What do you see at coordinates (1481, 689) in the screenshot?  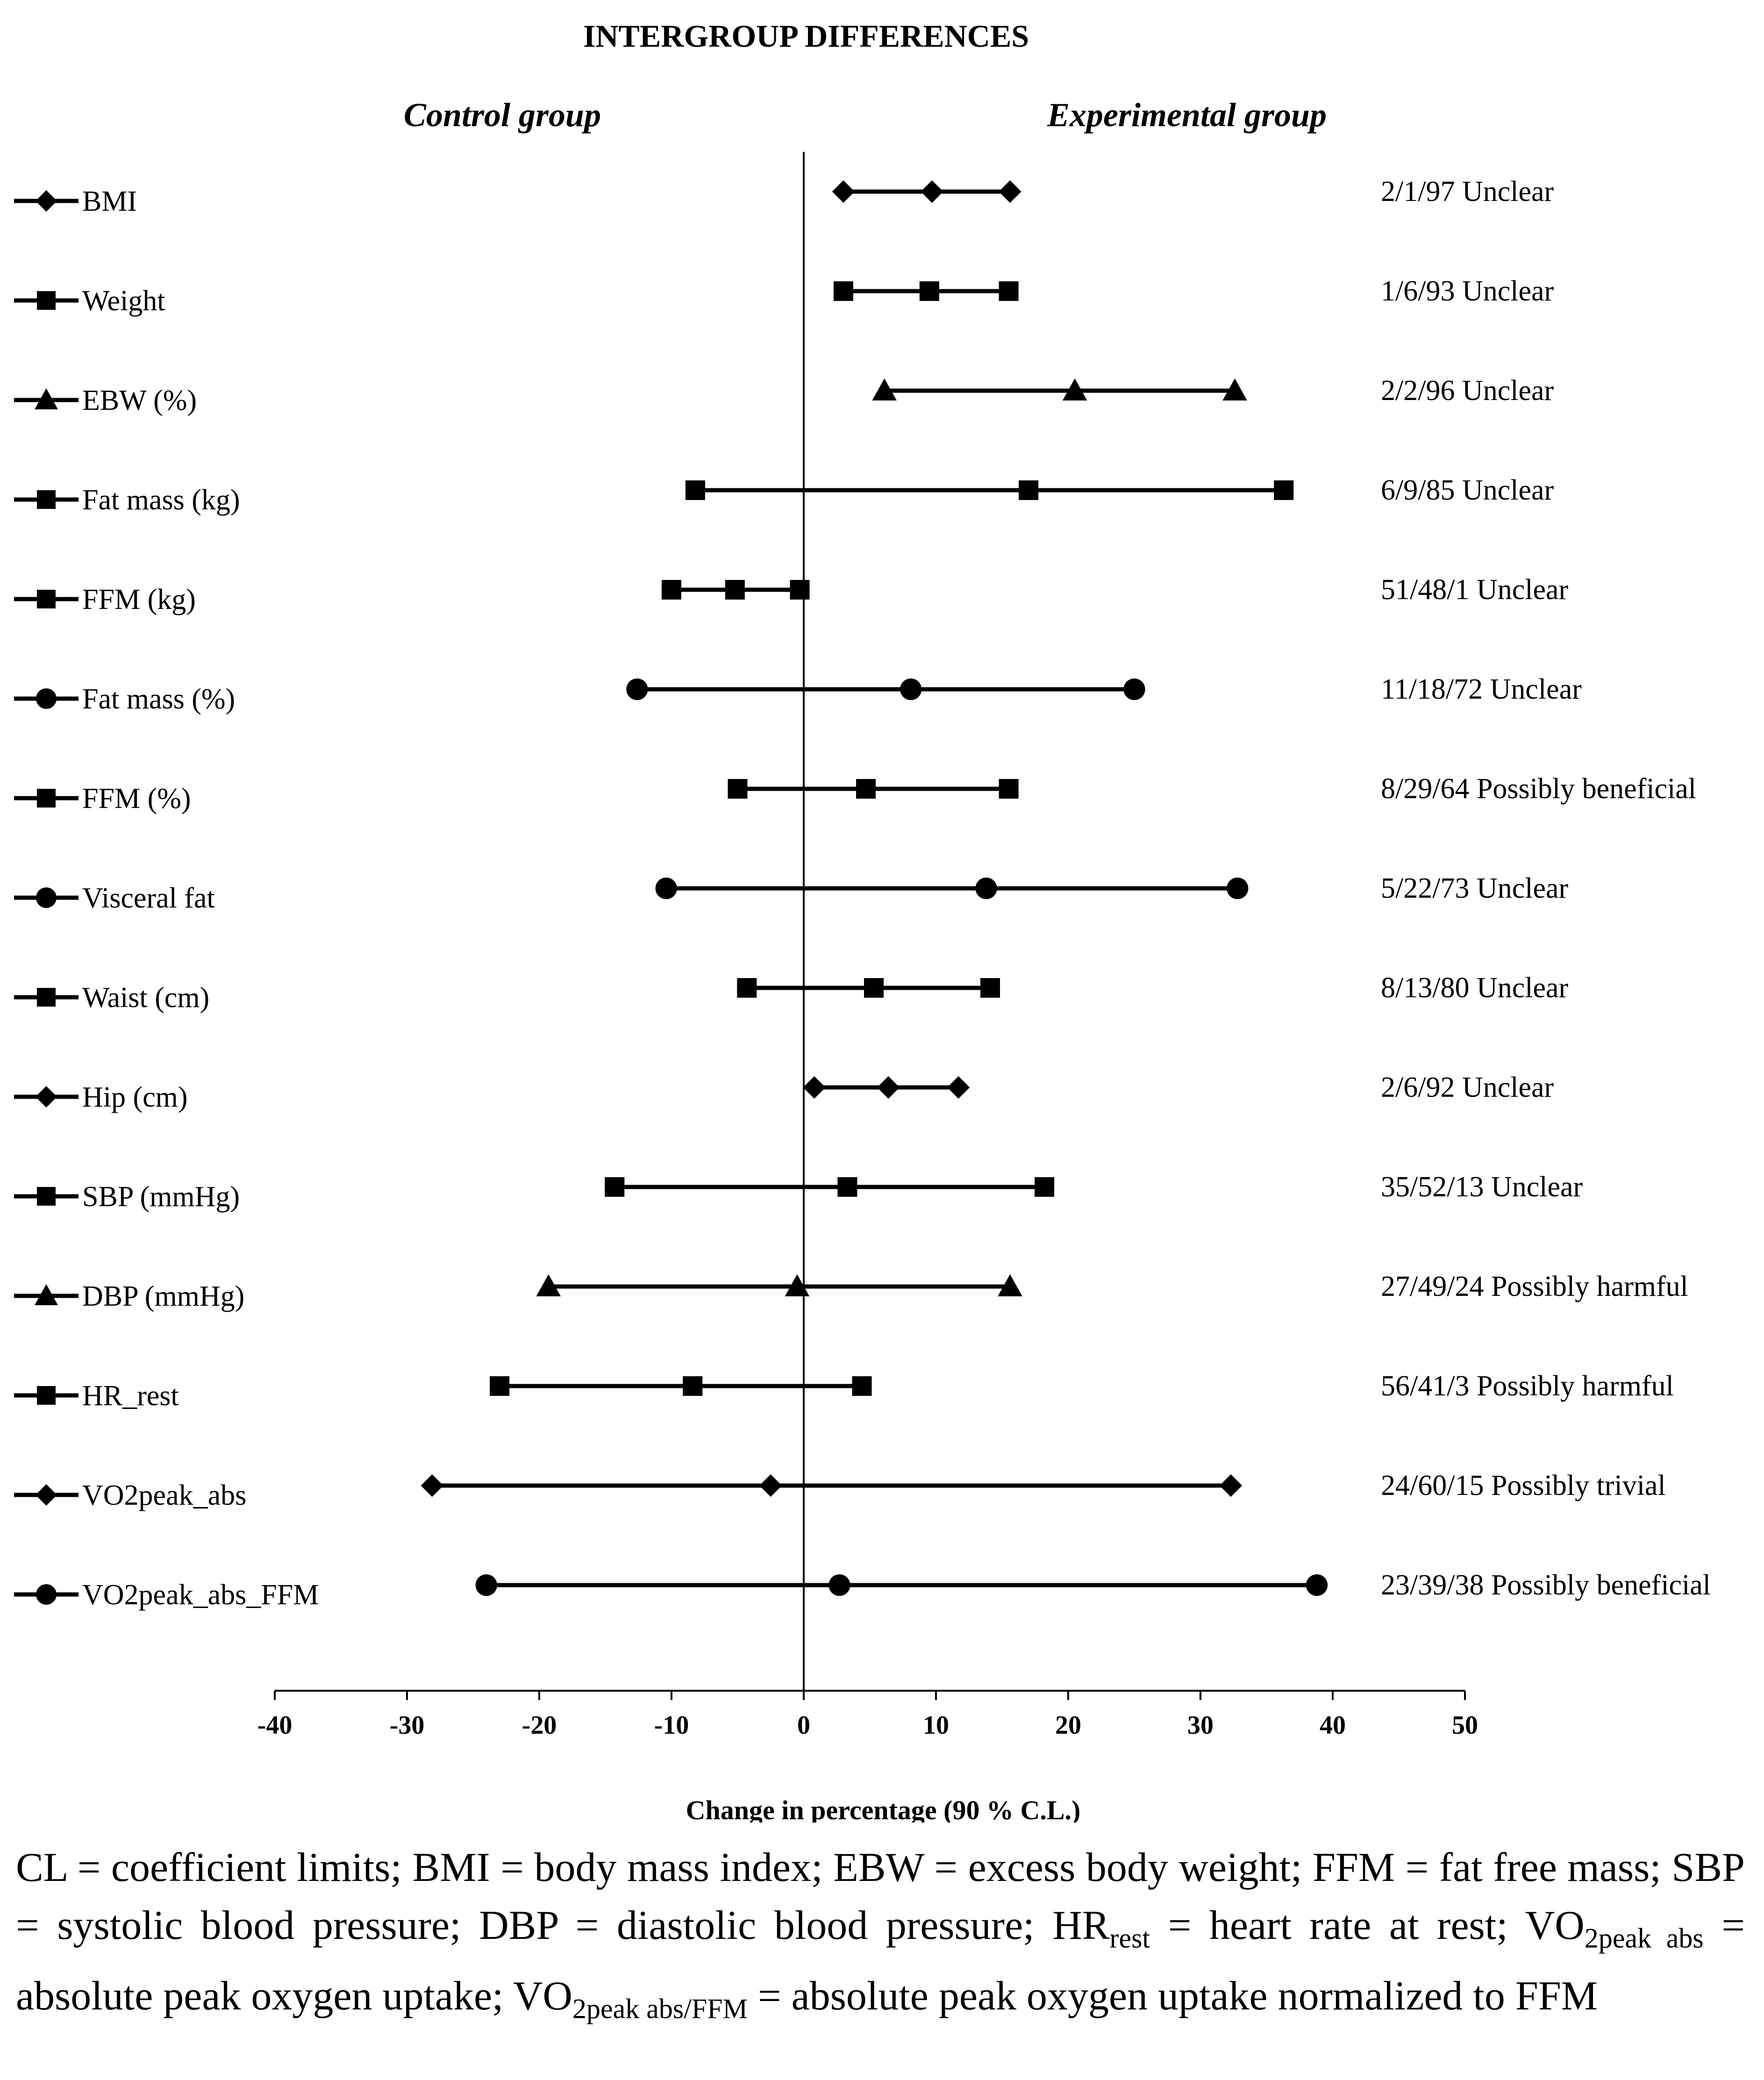 I see `row-result: 11/18/72 Unclear` at bounding box center [1481, 689].